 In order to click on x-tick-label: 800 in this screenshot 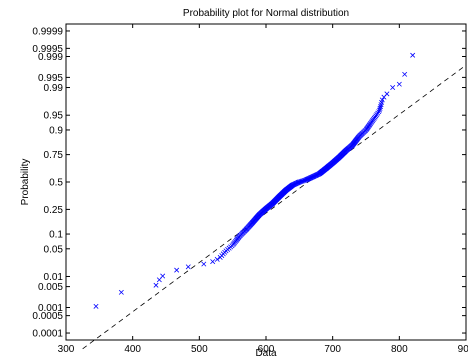, I will do `click(399, 349)`.